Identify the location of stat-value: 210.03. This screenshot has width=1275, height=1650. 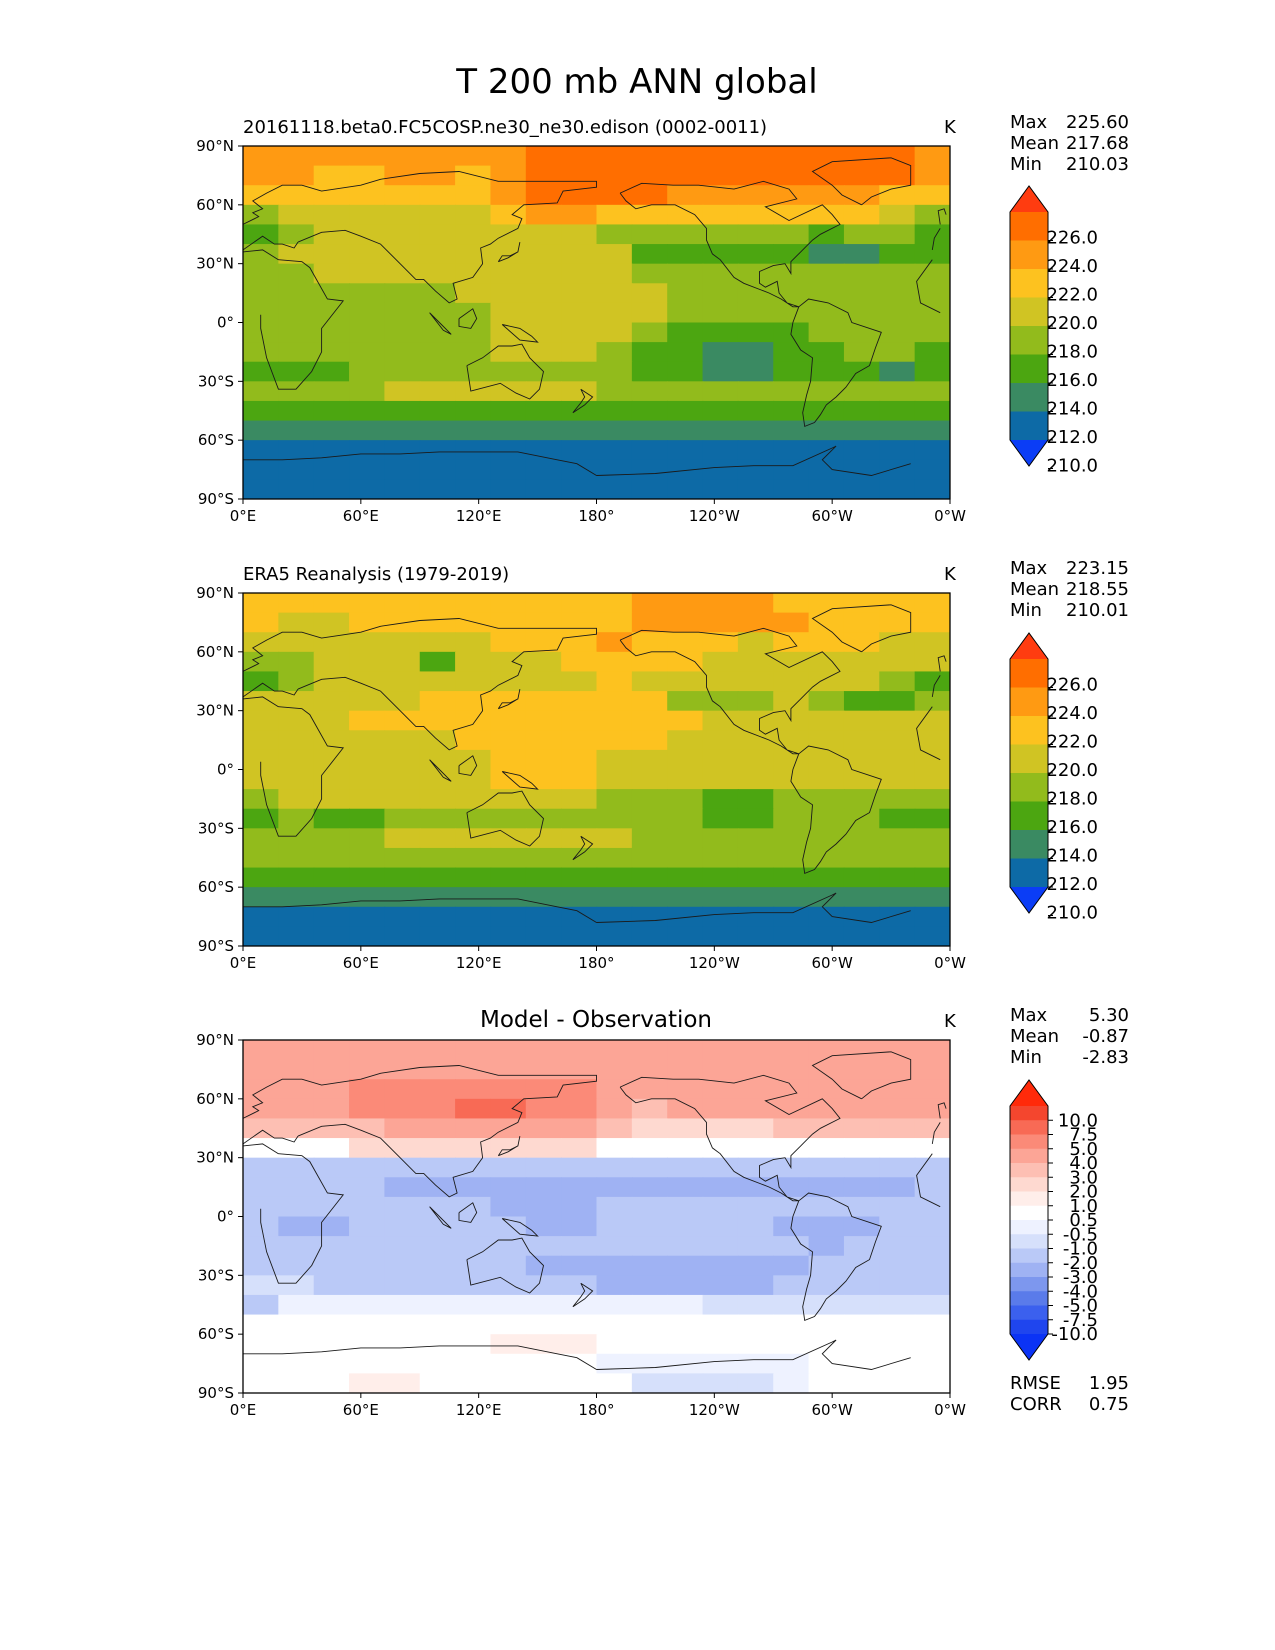
(1097, 164).